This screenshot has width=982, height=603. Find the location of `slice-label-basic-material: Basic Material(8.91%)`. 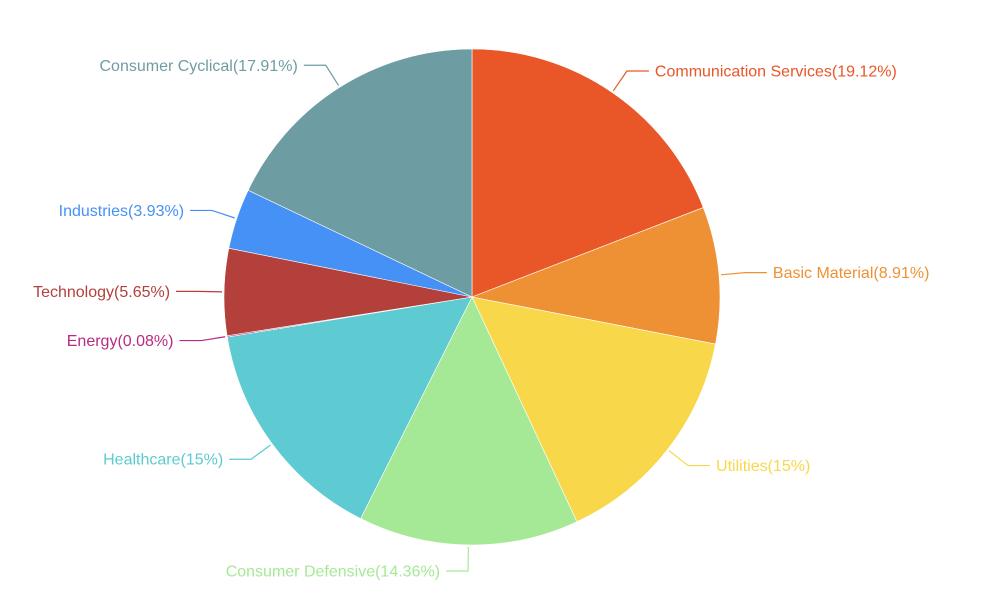

slice-label-basic-material: Basic Material(8.91%) is located at coordinates (851, 273).